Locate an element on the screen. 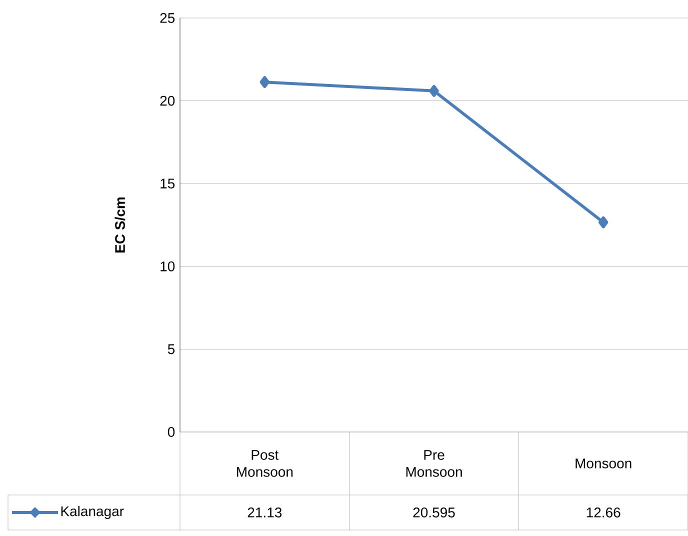 This screenshot has width=688, height=536. legend-label: Kalanagar is located at coordinates (92, 513).